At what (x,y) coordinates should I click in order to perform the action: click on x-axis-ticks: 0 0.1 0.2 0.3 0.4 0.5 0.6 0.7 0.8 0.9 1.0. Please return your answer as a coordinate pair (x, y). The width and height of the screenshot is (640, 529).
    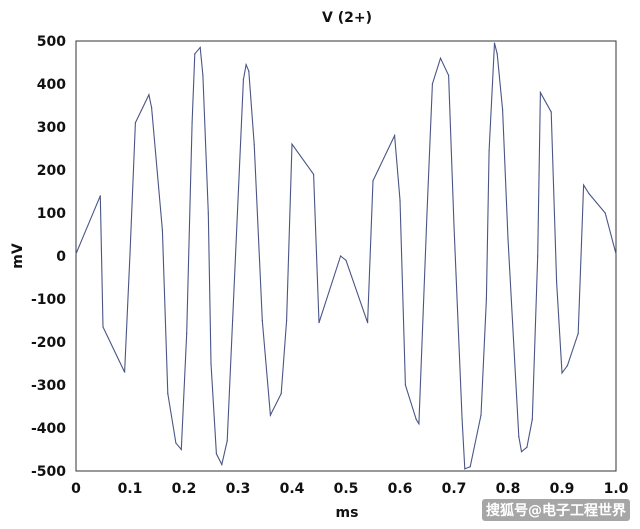
    Looking at the image, I should click on (350, 489).